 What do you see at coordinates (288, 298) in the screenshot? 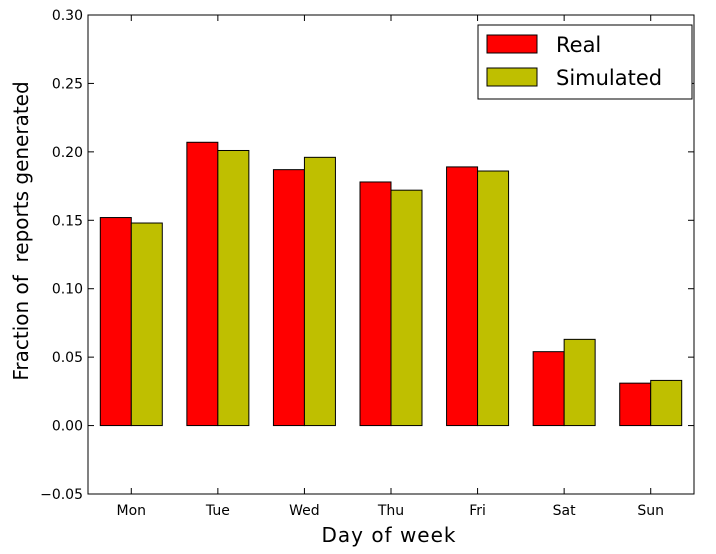
I see `bar-real-wed` at bounding box center [288, 298].